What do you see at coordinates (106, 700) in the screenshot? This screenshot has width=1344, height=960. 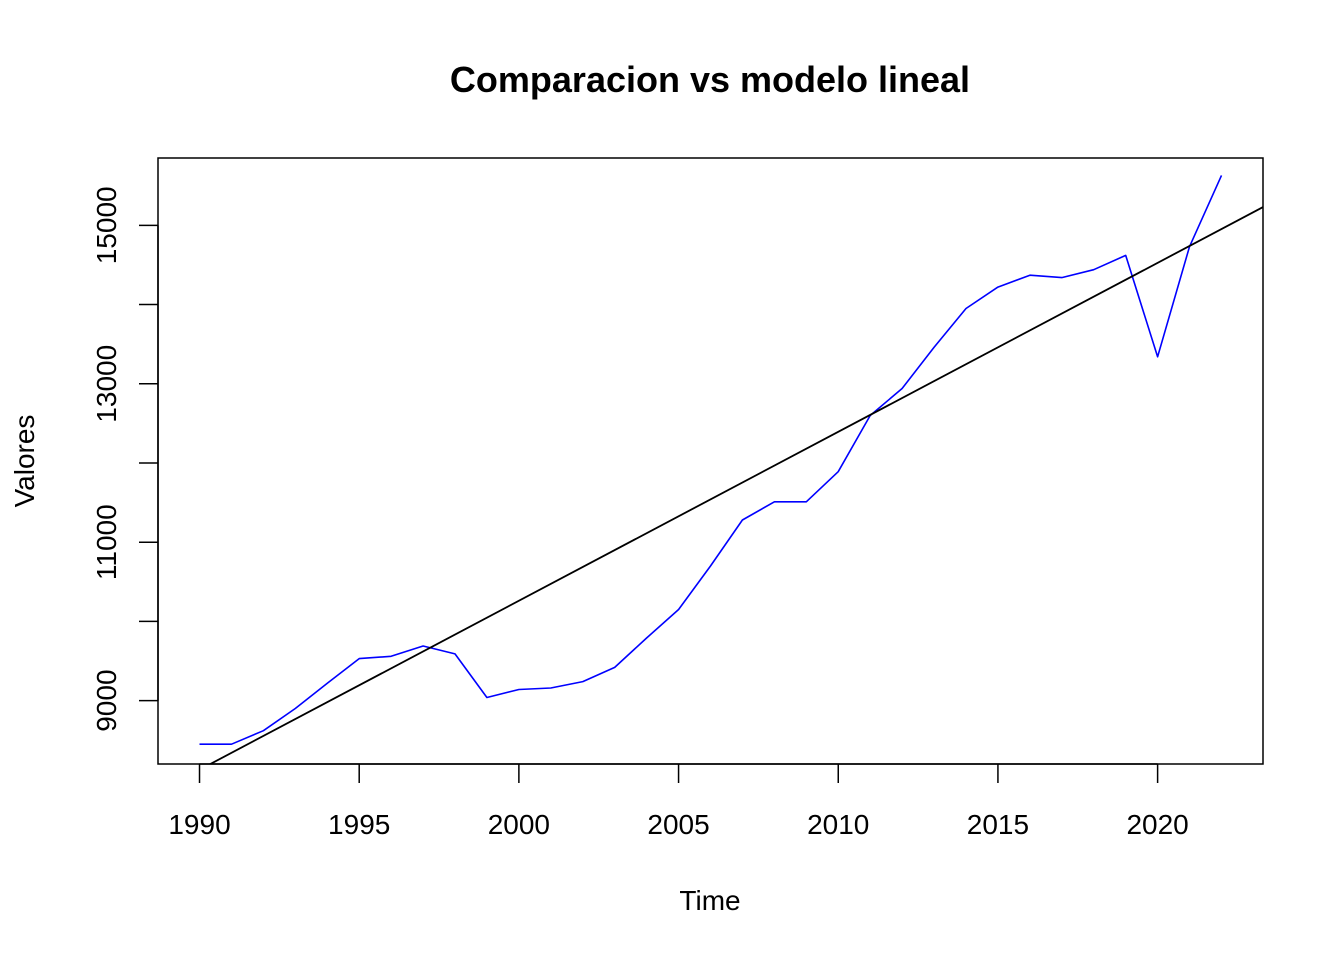 I see `y-tick-label: 9000` at bounding box center [106, 700].